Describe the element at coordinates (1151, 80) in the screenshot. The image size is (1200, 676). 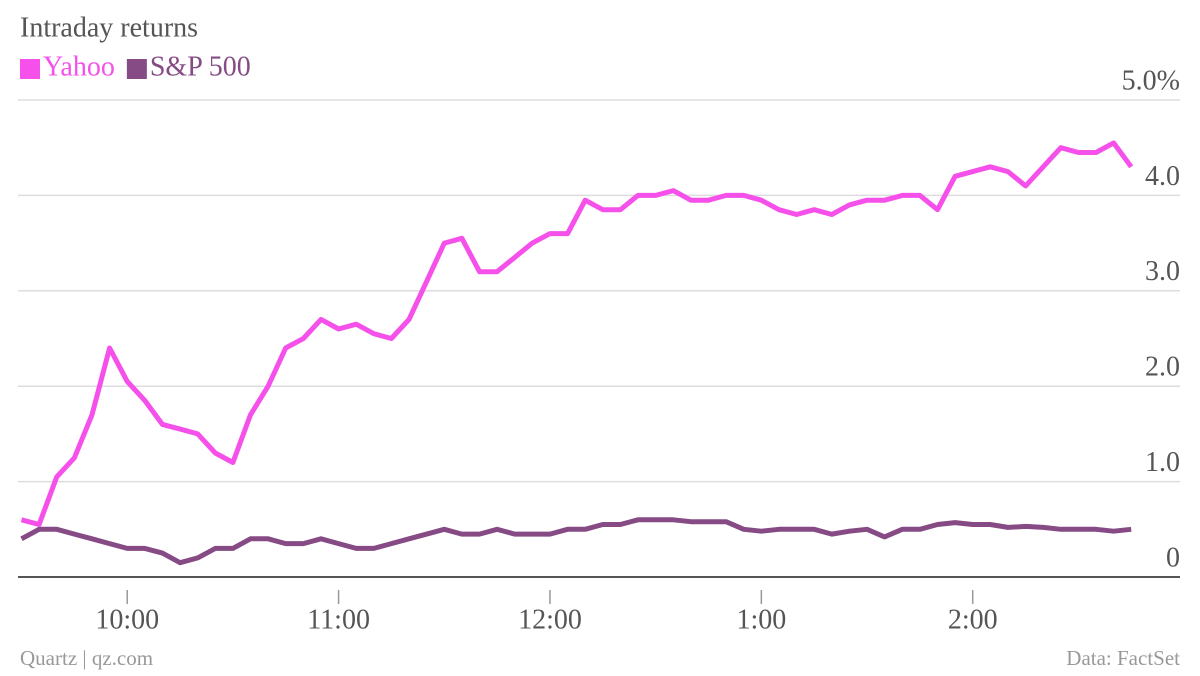
I see `y-tick-label: 5.0%` at that location.